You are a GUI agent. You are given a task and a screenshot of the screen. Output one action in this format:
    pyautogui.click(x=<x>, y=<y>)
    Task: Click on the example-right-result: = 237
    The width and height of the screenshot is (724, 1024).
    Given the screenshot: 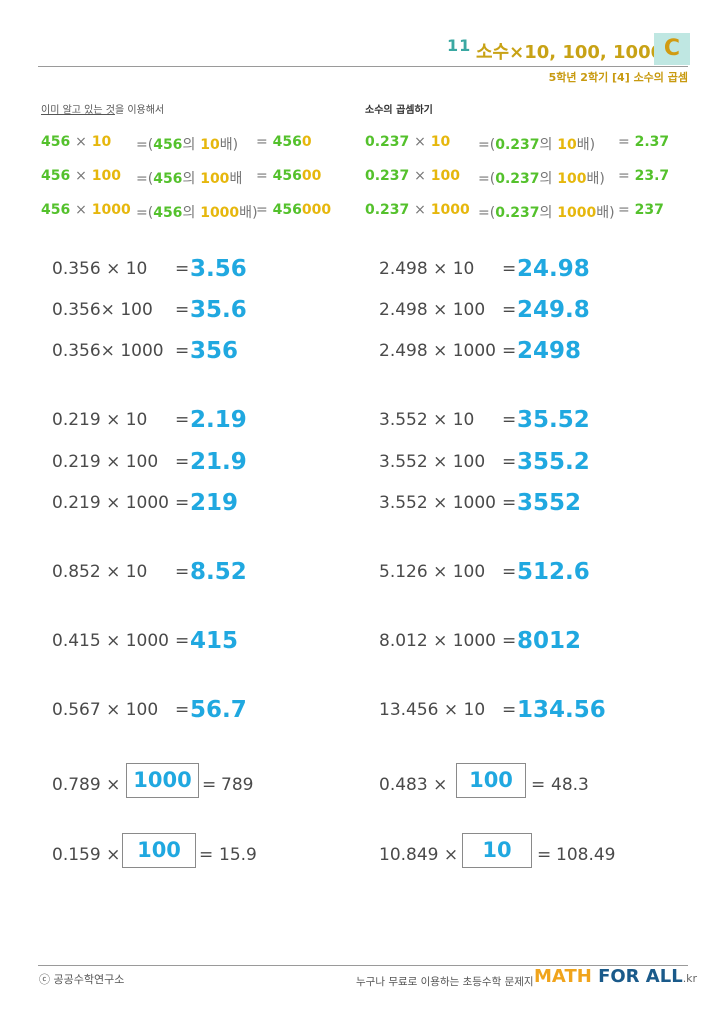 What is the action you would take?
    pyautogui.click(x=641, y=210)
    